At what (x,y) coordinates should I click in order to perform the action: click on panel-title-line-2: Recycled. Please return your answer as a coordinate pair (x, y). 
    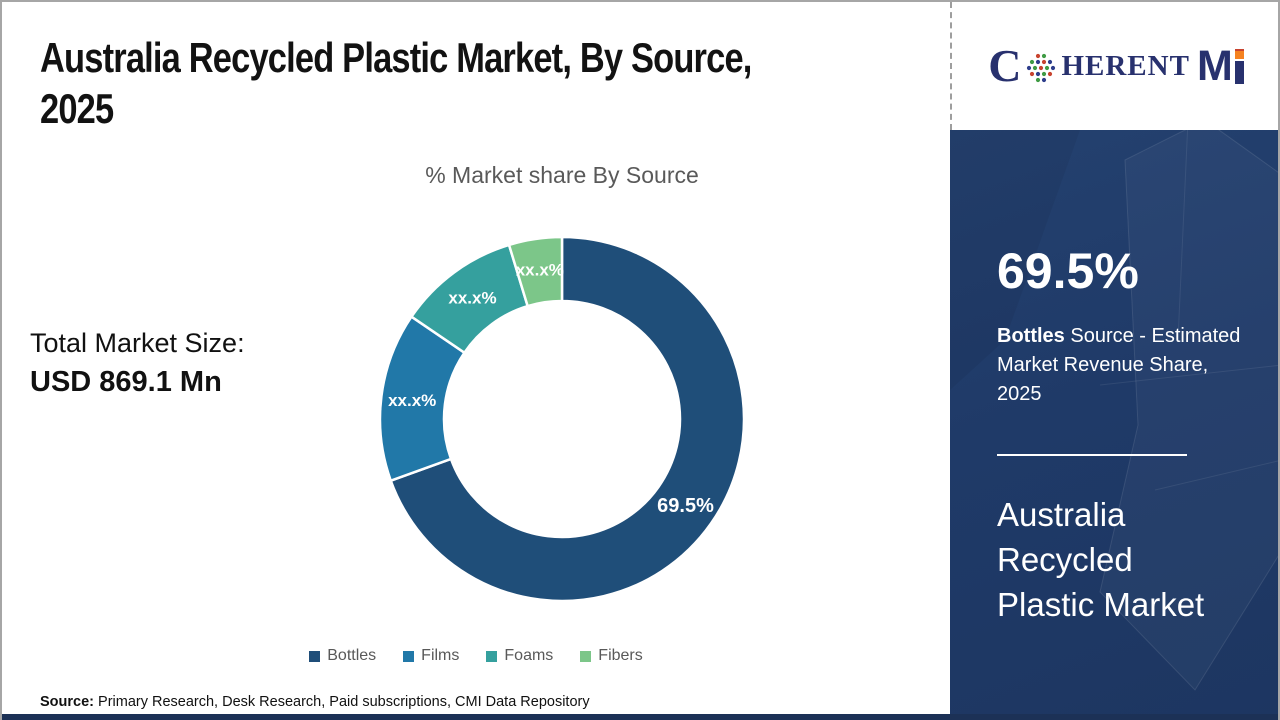
    Looking at the image, I should click on (1065, 559).